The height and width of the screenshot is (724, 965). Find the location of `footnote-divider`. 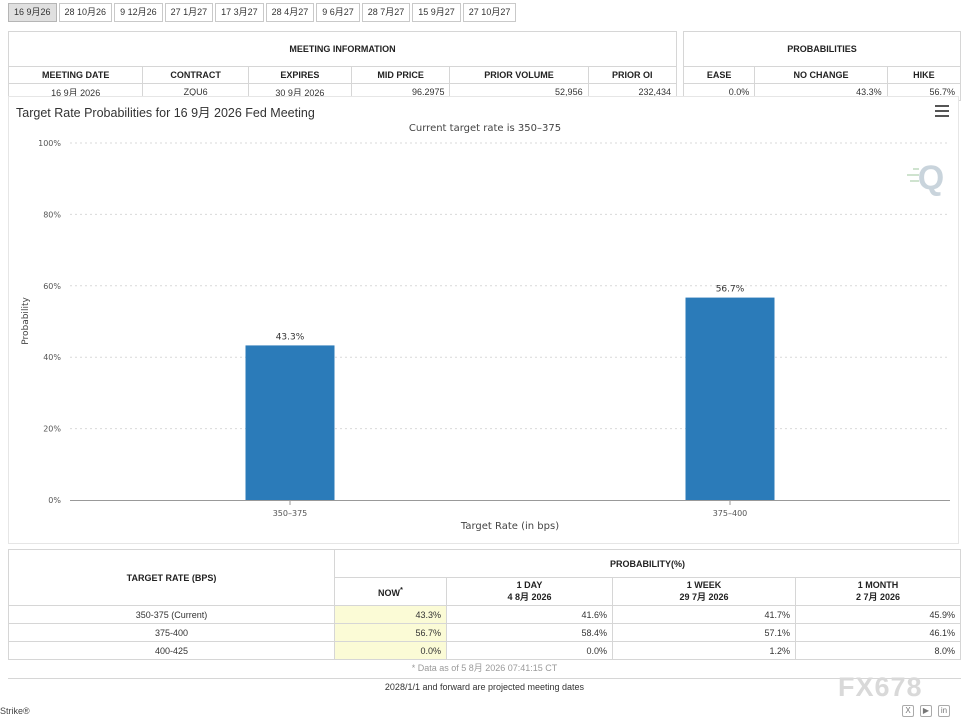

footnote-divider is located at coordinates (484, 678).